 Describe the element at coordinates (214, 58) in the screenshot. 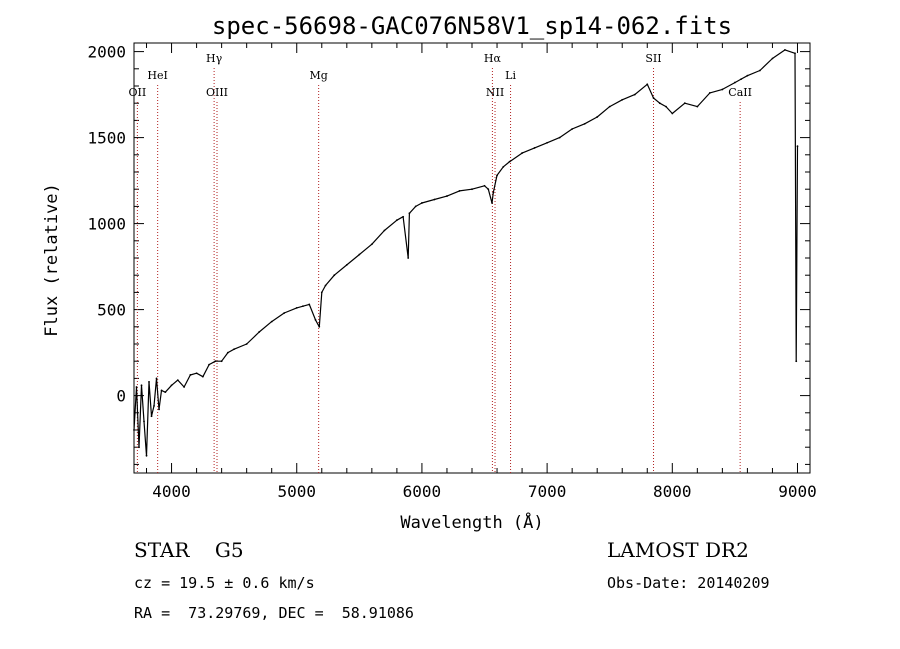

I see `spectral-line-label: Hγ` at that location.